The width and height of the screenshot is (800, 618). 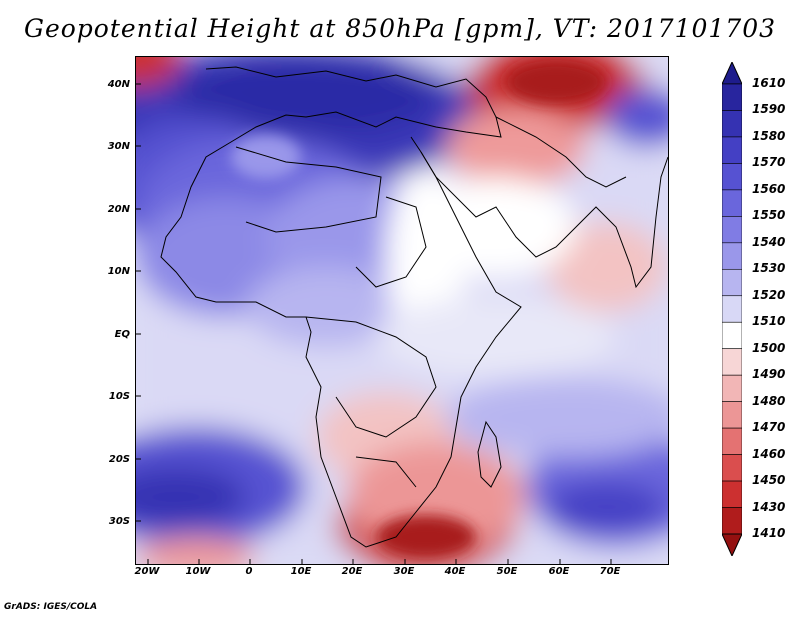 I want to click on colorbar-level-label: 1560, so click(x=769, y=188).